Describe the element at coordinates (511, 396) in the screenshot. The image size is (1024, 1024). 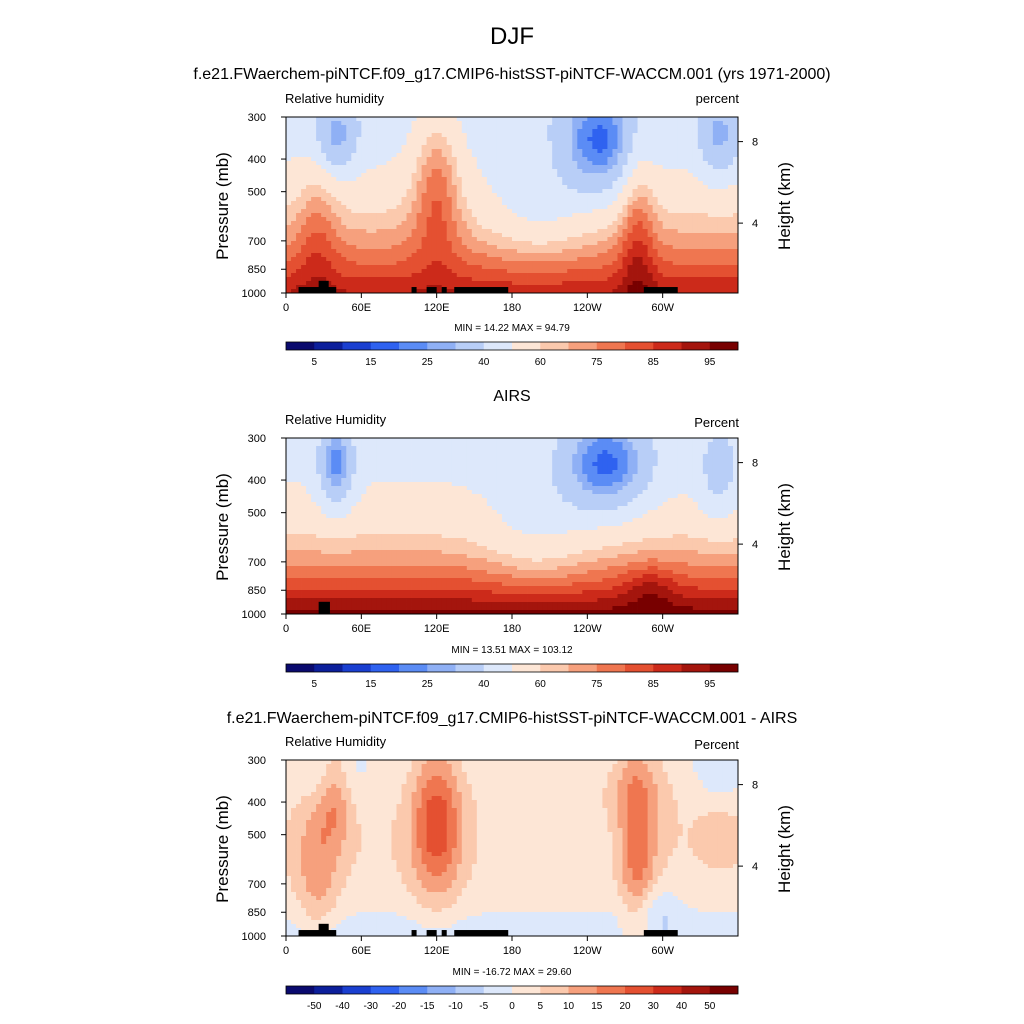
I see `panel-title: AIRS` at that location.